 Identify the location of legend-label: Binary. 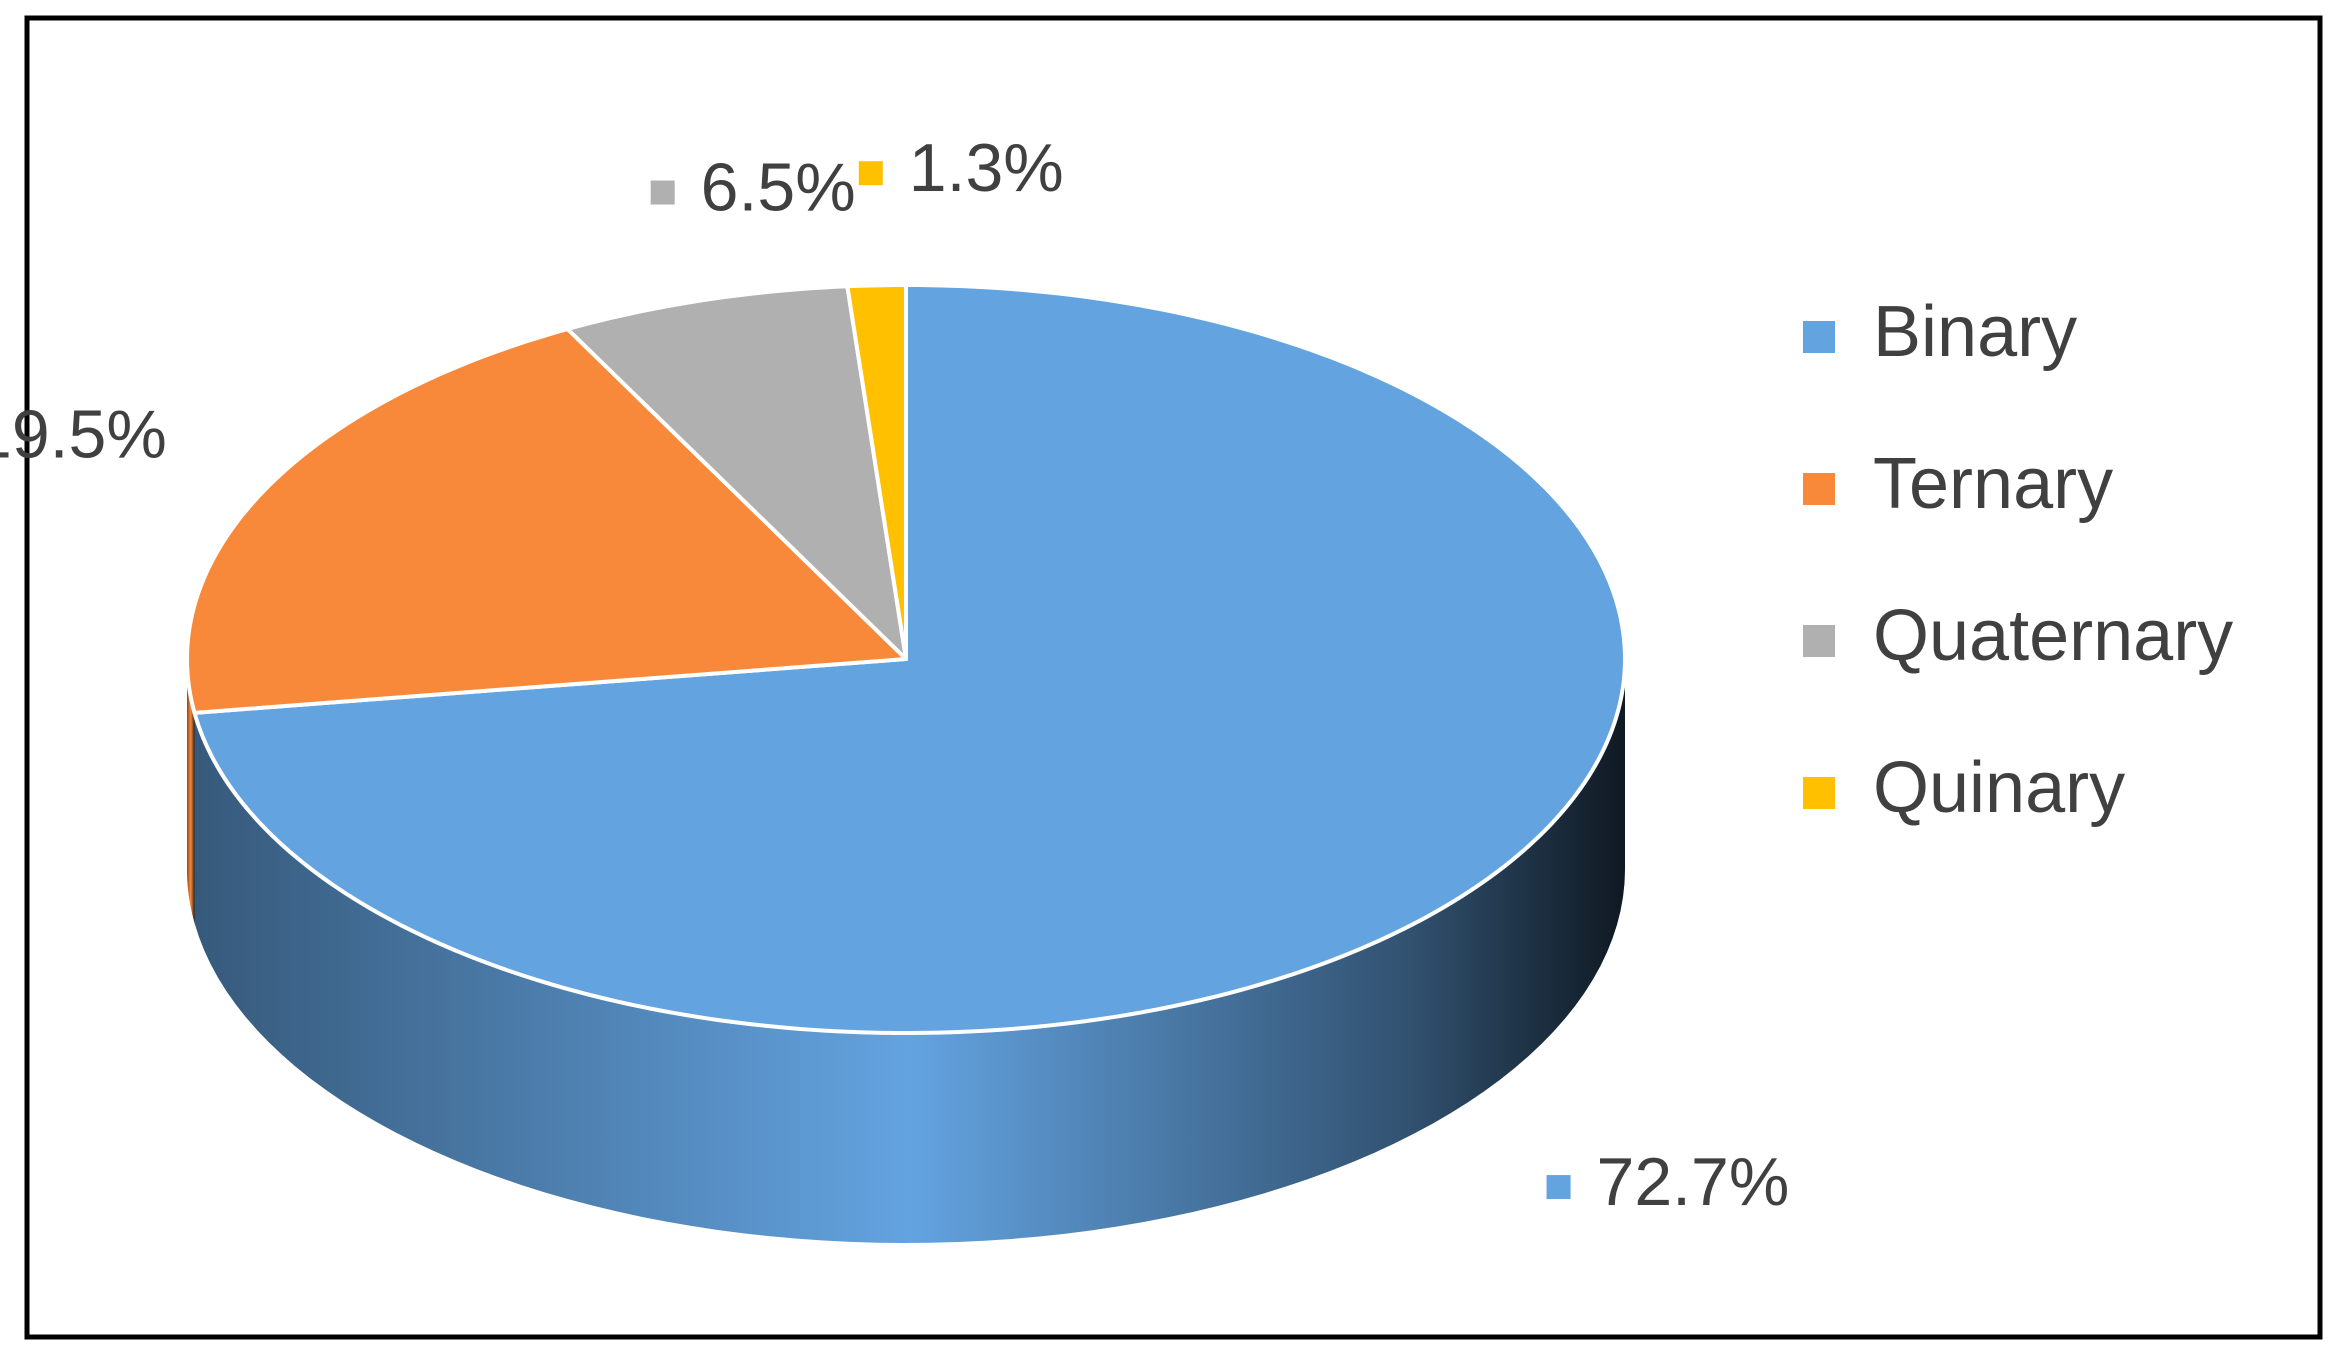
(1975, 332).